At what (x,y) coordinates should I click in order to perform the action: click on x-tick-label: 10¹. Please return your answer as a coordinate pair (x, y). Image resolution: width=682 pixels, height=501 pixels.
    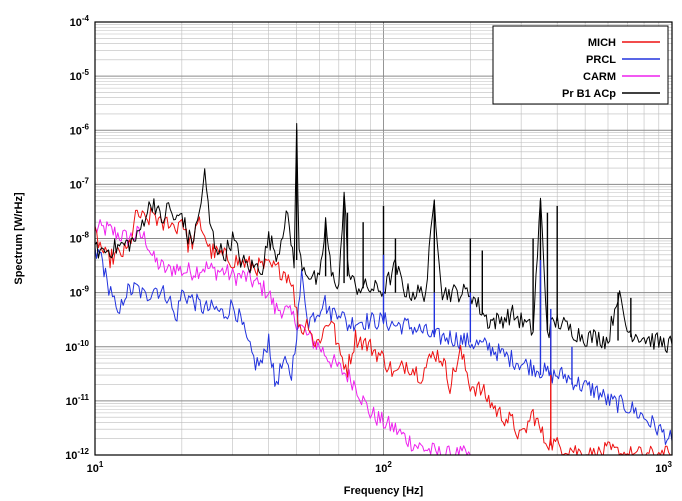
    Looking at the image, I should click on (95, 467).